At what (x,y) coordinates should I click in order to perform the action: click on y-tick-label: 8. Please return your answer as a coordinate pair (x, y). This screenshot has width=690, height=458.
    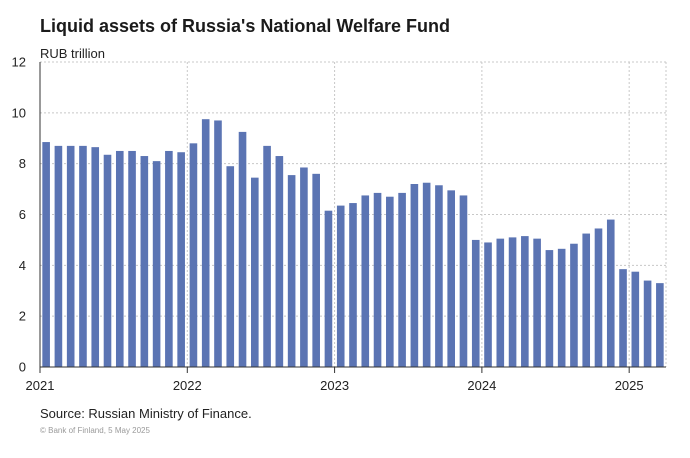
    Looking at the image, I should click on (22, 163).